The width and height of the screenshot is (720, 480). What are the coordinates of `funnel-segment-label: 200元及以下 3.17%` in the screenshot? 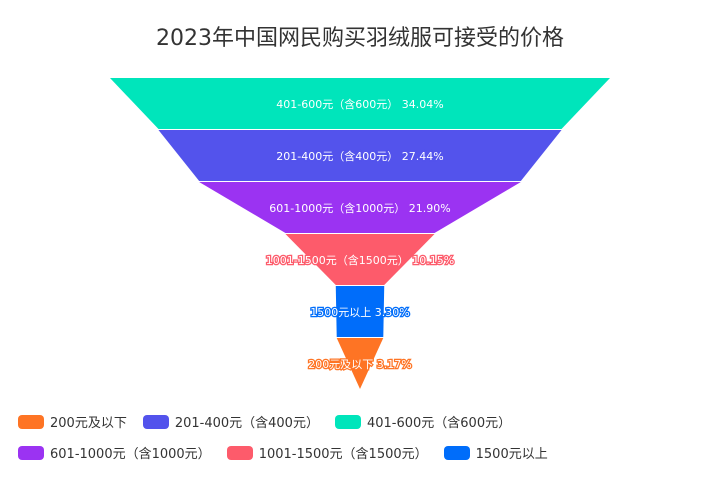 It's located at (359, 364).